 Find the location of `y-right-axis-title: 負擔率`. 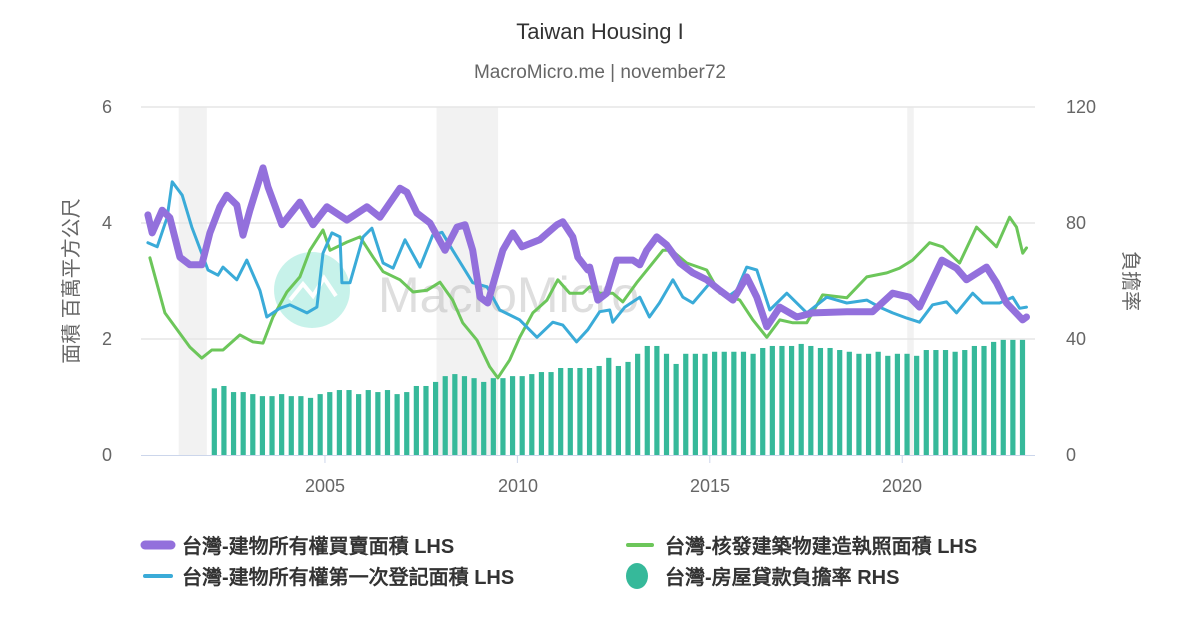

y-right-axis-title: 負擔率 is located at coordinates (1130, 281).